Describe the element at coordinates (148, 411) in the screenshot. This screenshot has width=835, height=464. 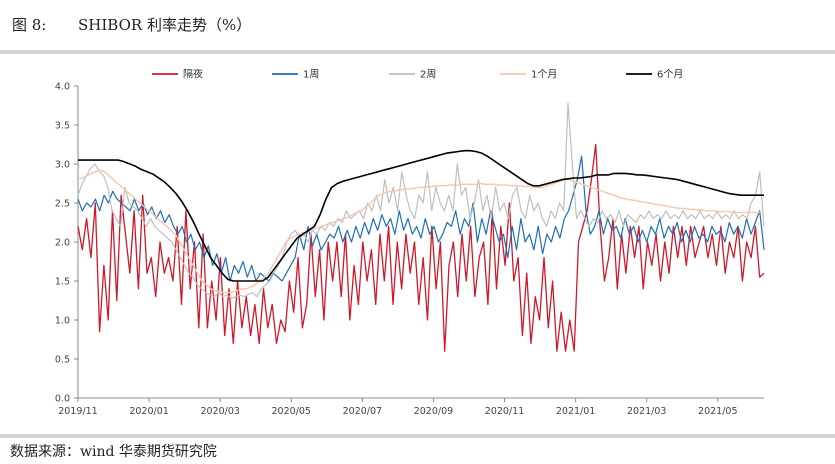
I see `x-tick-label: 2020/01` at that location.